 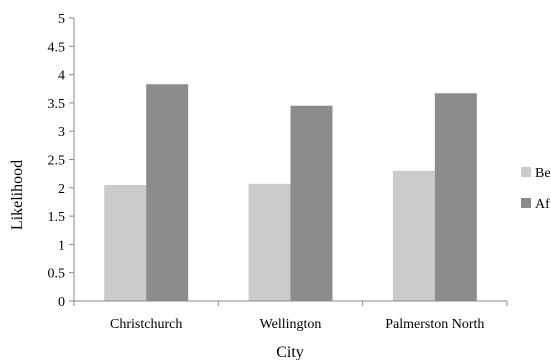 I want to click on y-tick-label: 3.5, so click(x=57, y=104).